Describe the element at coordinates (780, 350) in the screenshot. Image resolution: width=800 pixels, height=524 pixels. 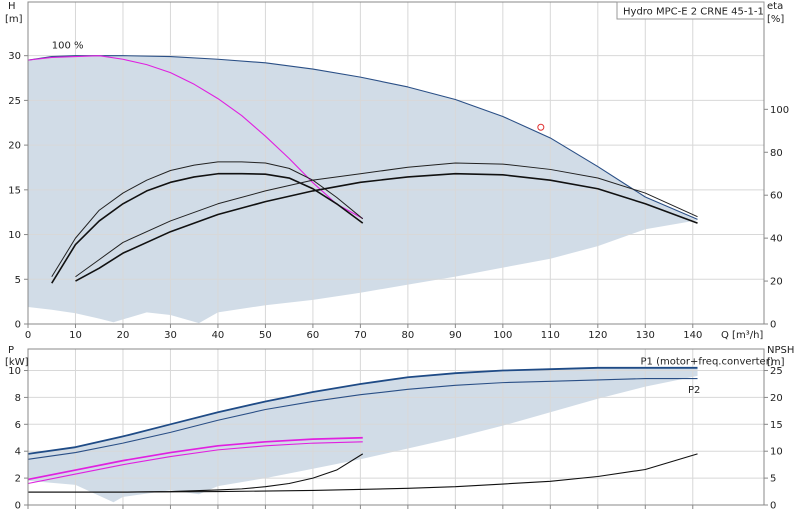
I see `panel1-right-axis-name: NPSH` at that location.